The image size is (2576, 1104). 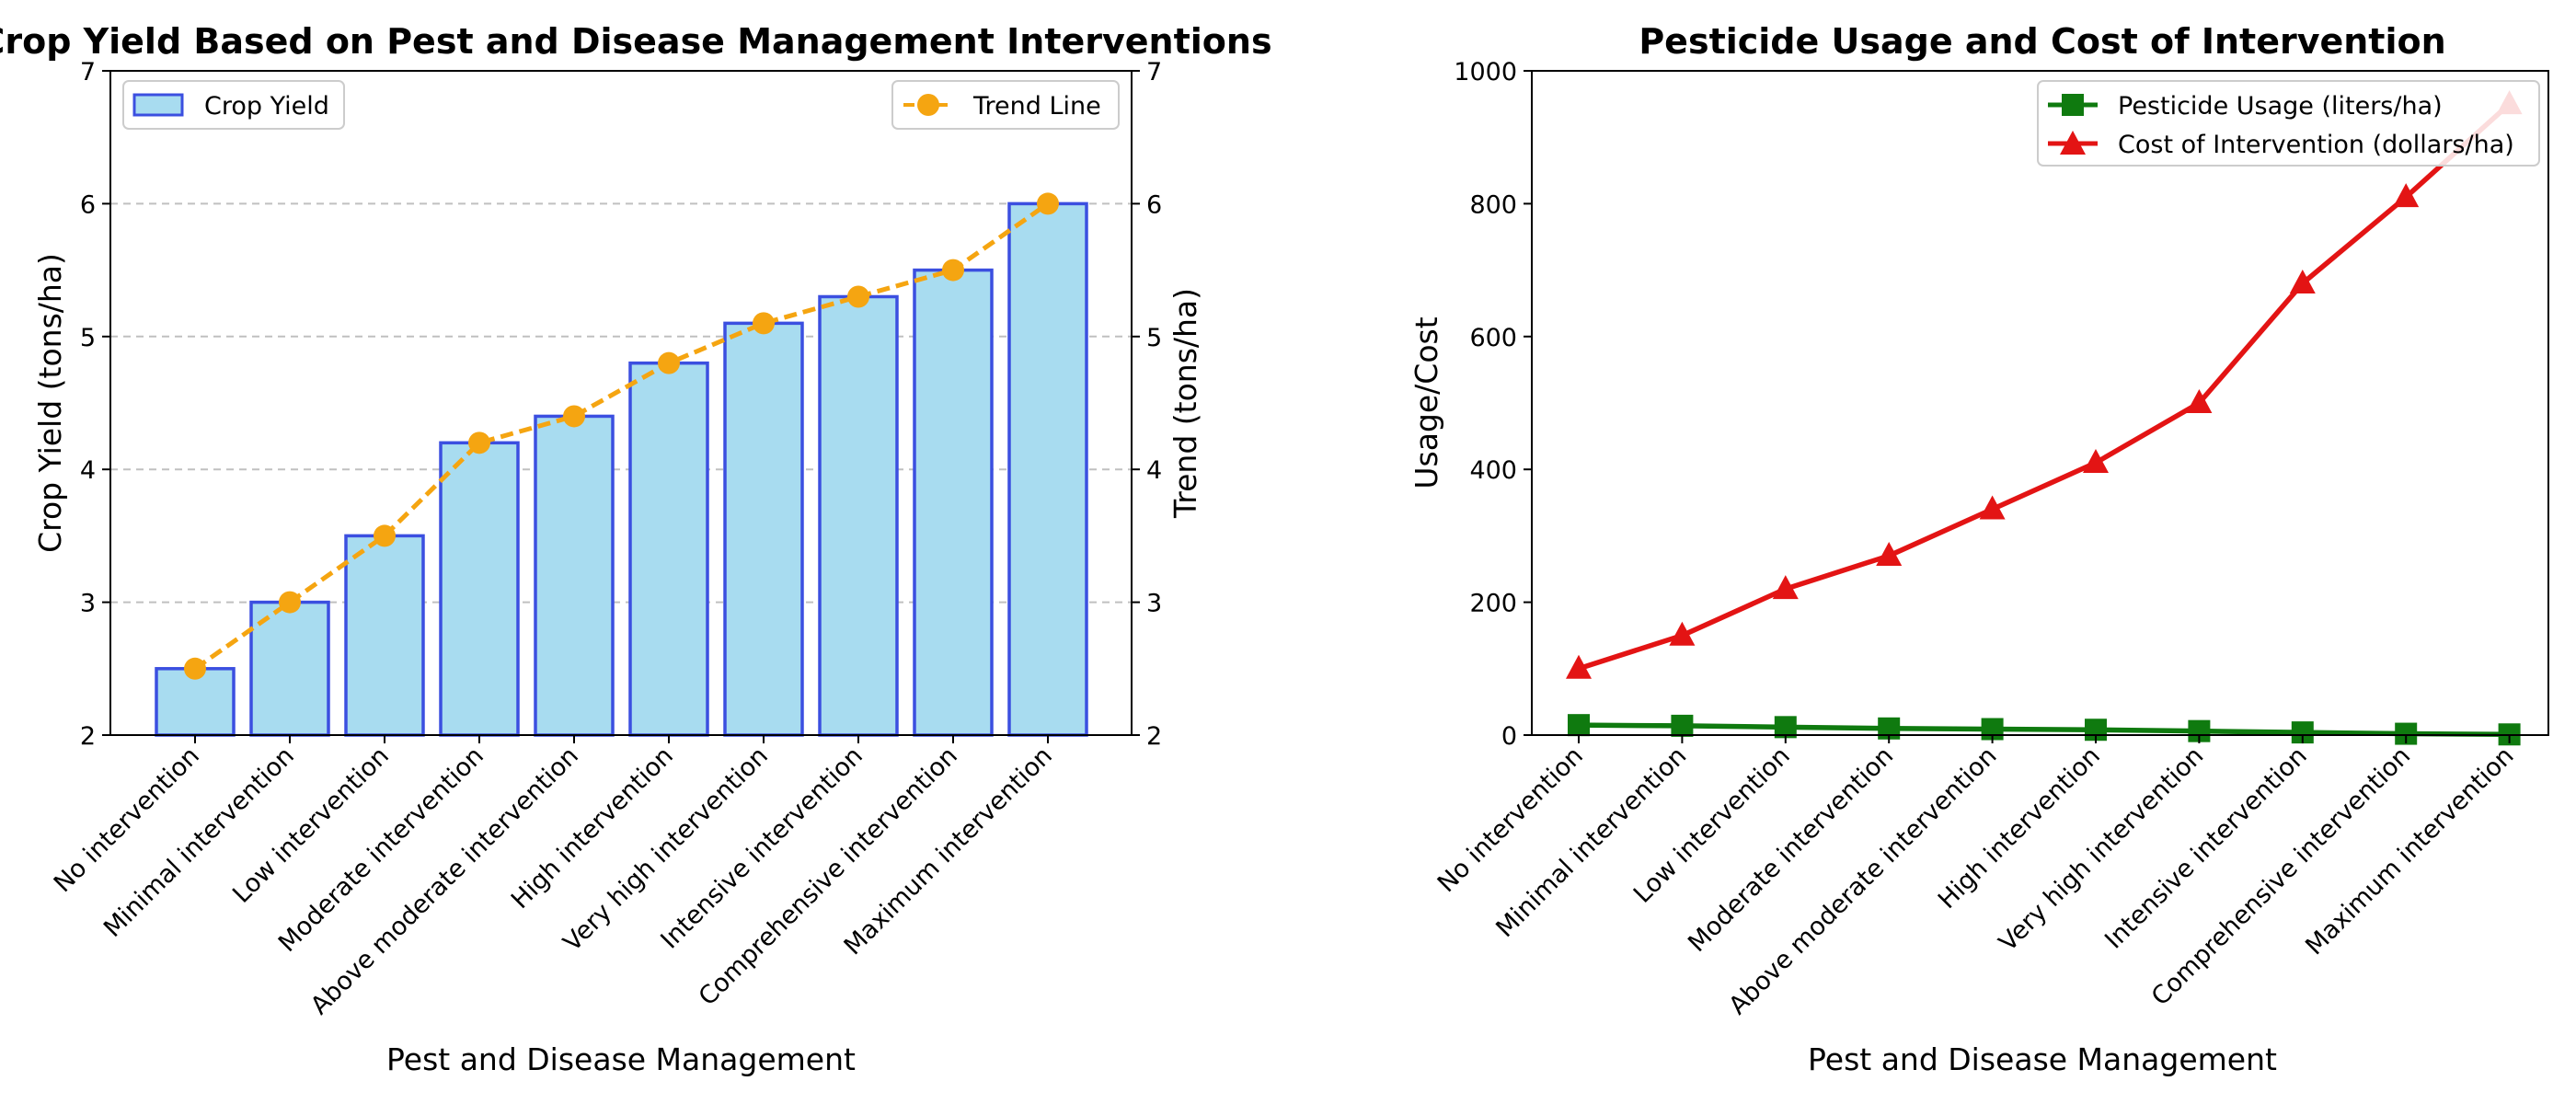 I want to click on left-y-axis-label: Crop Yield (tons/ha), so click(x=50, y=403).